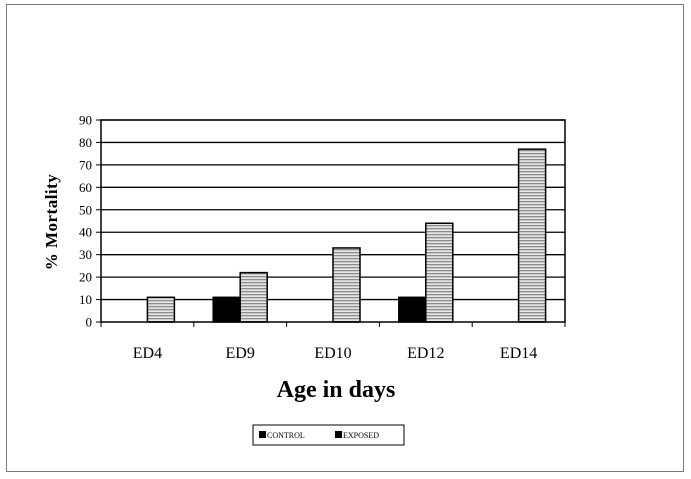 The height and width of the screenshot is (479, 691). Describe the element at coordinates (51, 222) in the screenshot. I see `y-axis-title: % Mortality` at that location.